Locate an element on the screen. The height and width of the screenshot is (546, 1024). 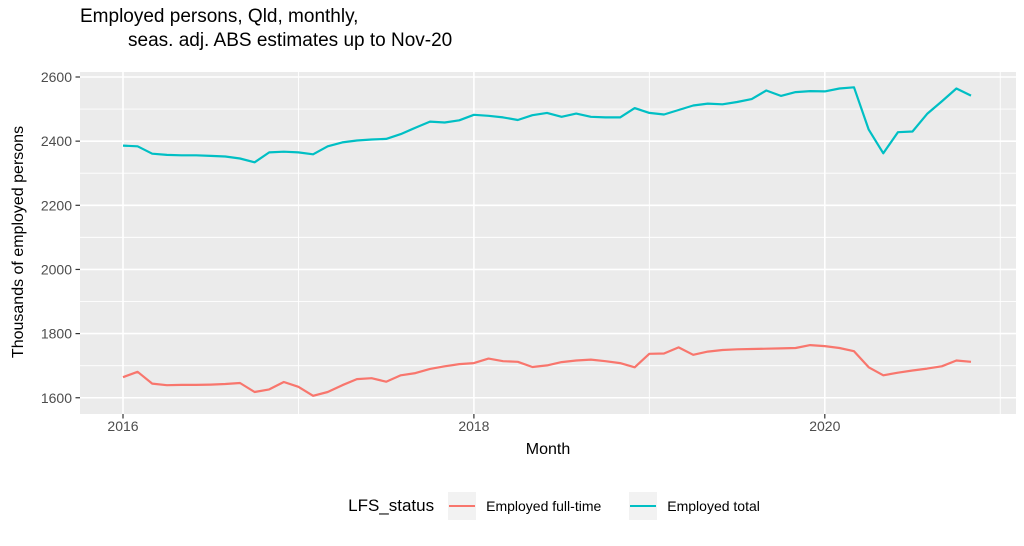
legend-item-total: Employed total is located at coordinates (694, 506).